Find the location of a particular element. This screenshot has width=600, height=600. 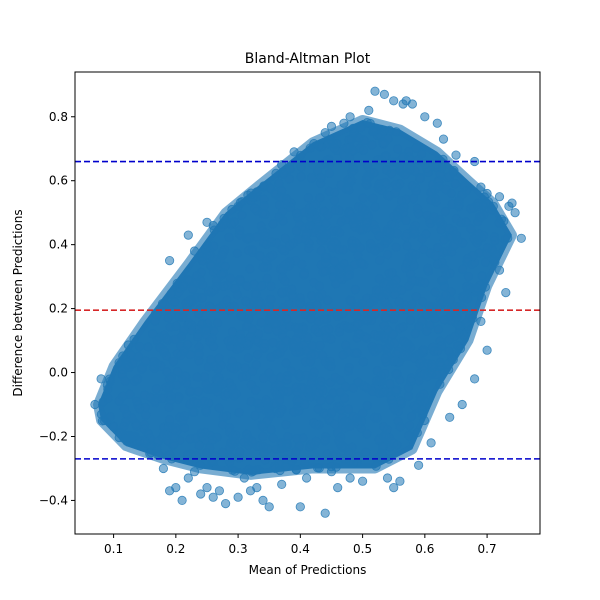

x-tick-label: 0.5 is located at coordinates (362, 549).